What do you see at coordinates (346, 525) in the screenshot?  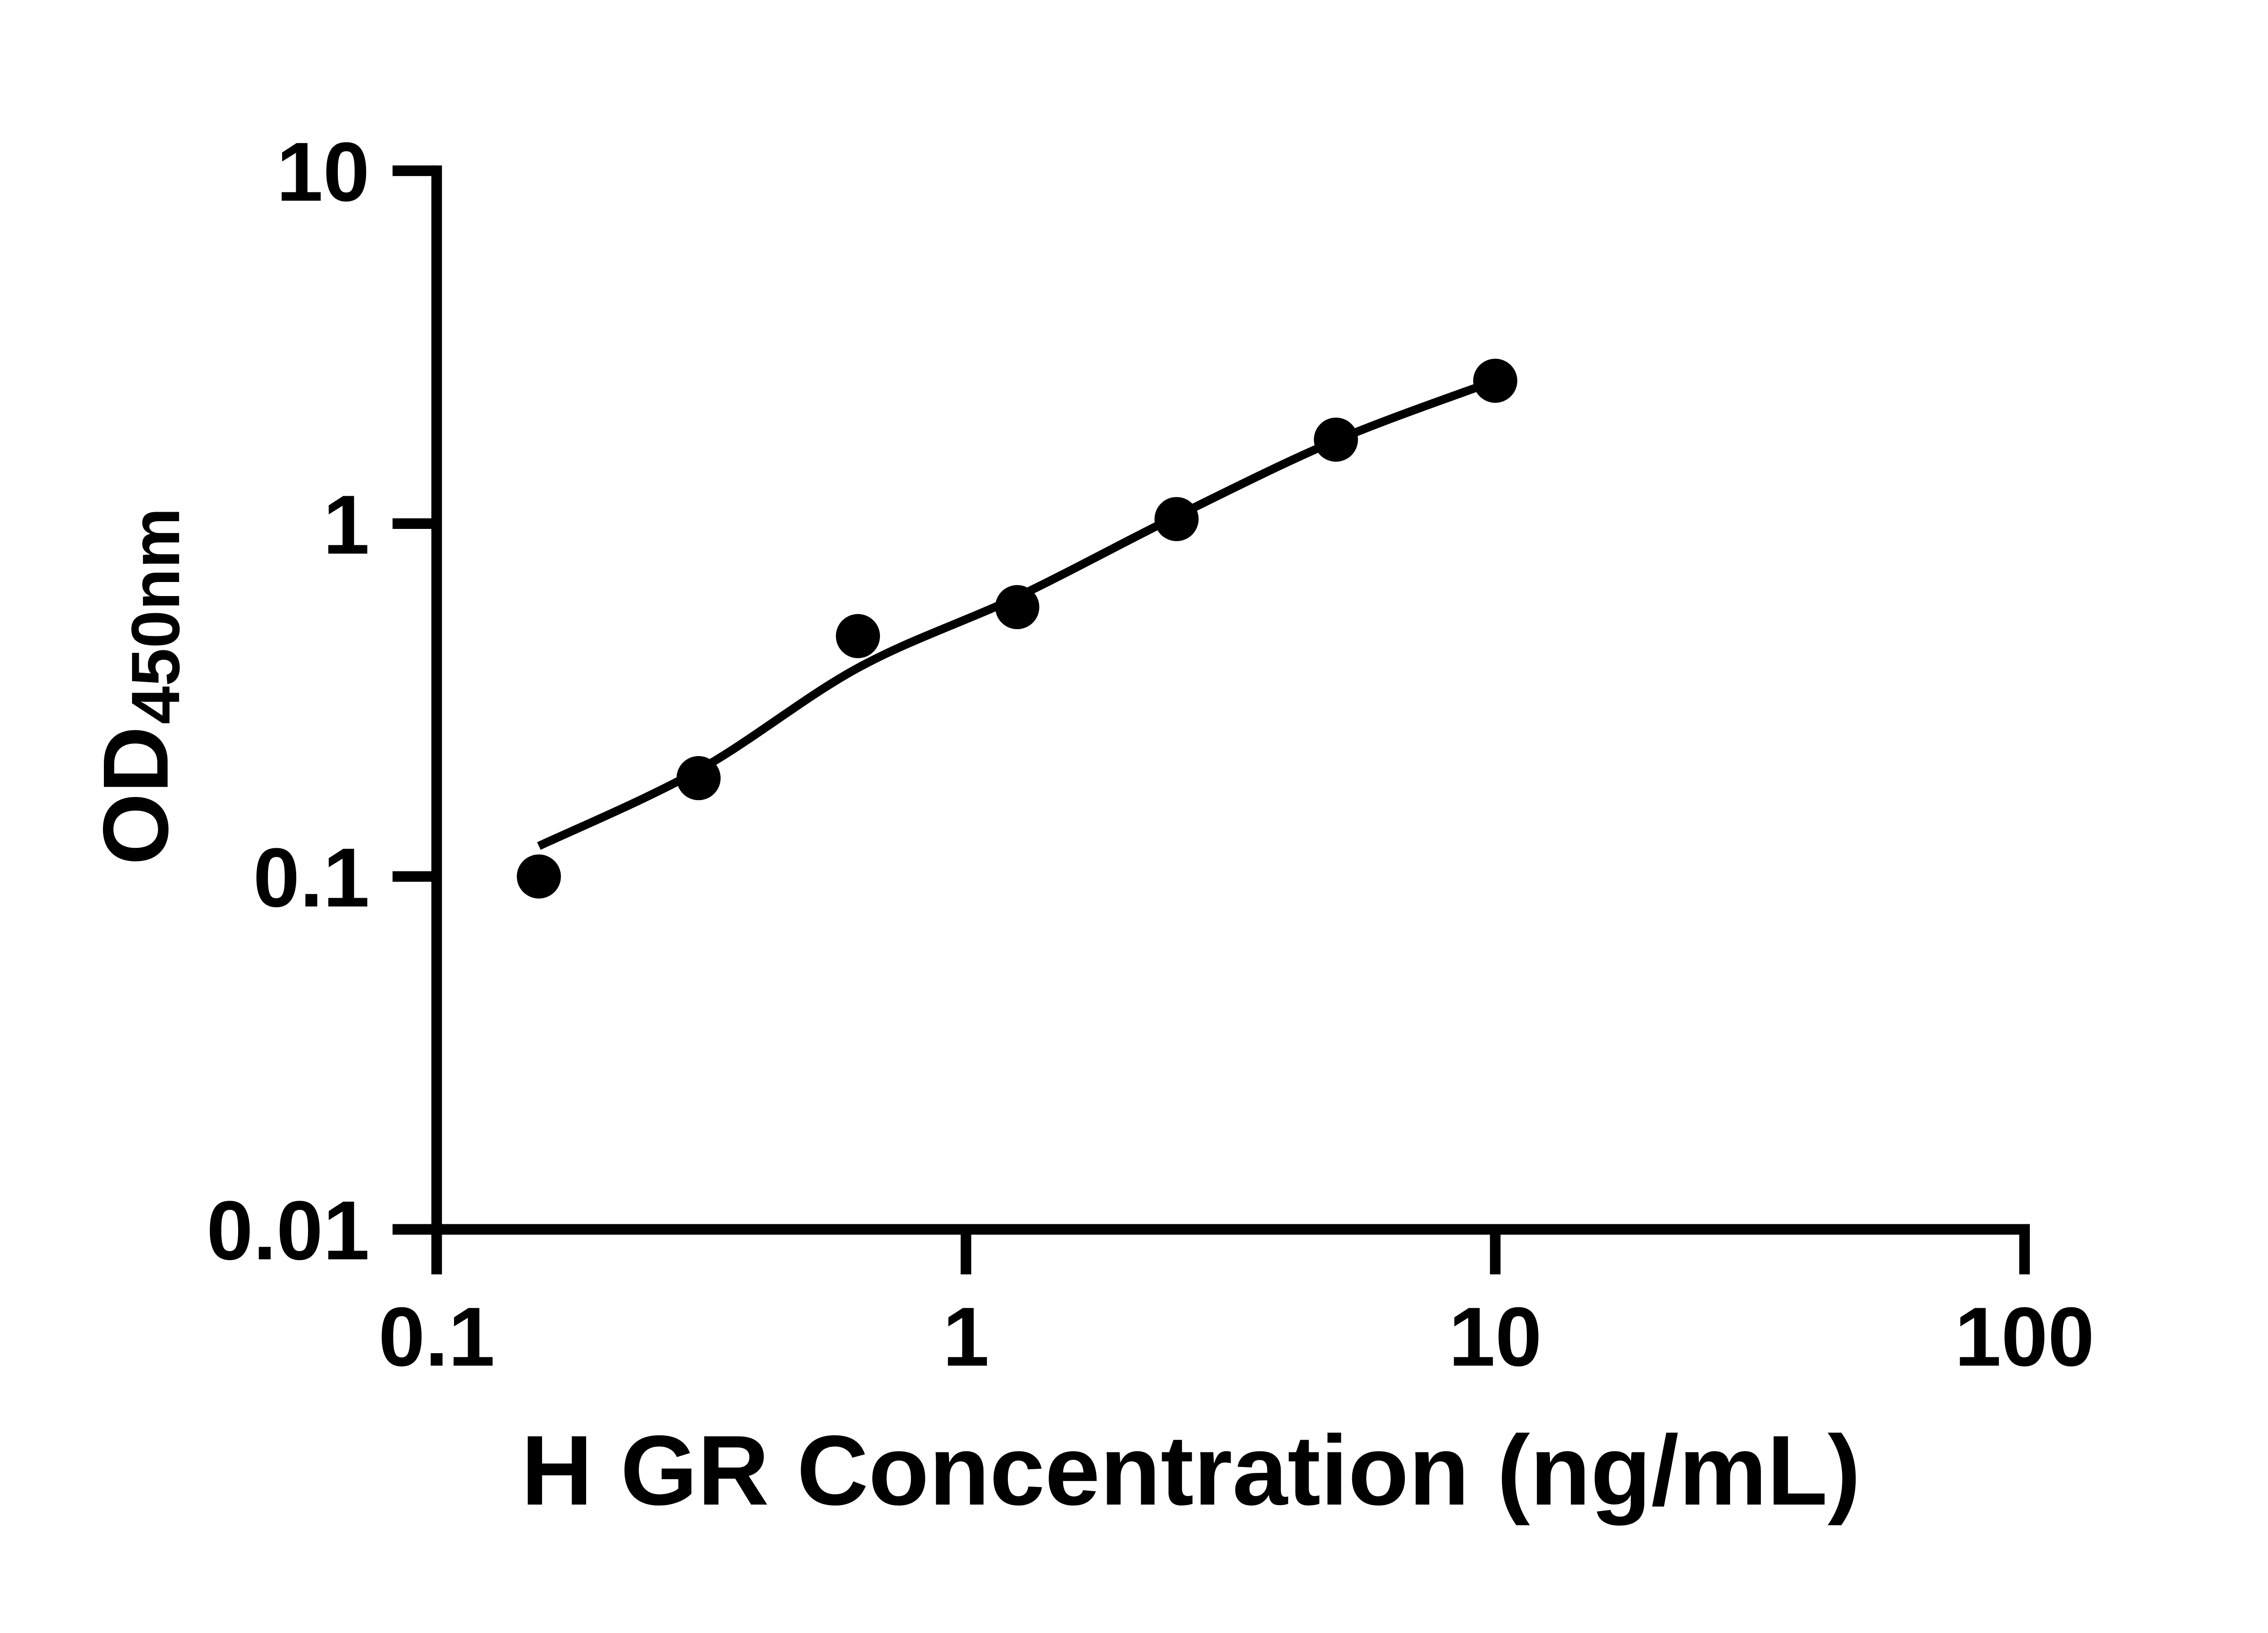 I see `y-tick-label: 1` at bounding box center [346, 525].